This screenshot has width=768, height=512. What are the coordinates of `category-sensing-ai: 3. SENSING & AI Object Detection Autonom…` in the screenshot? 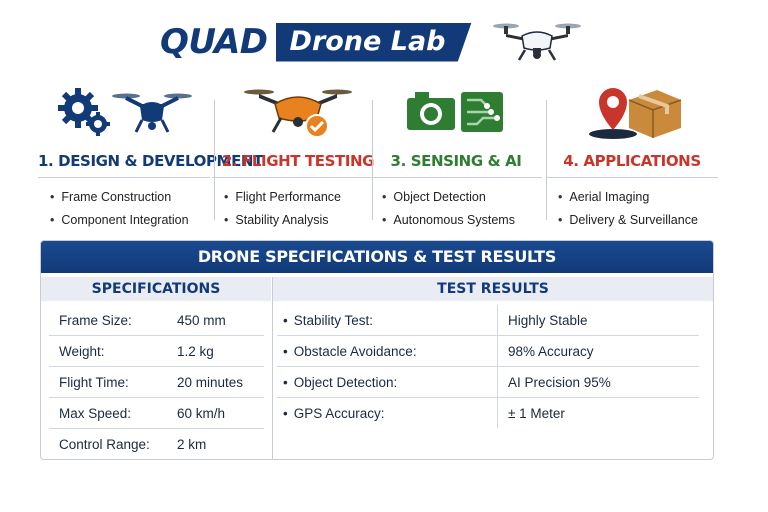 It's located at (456, 153).